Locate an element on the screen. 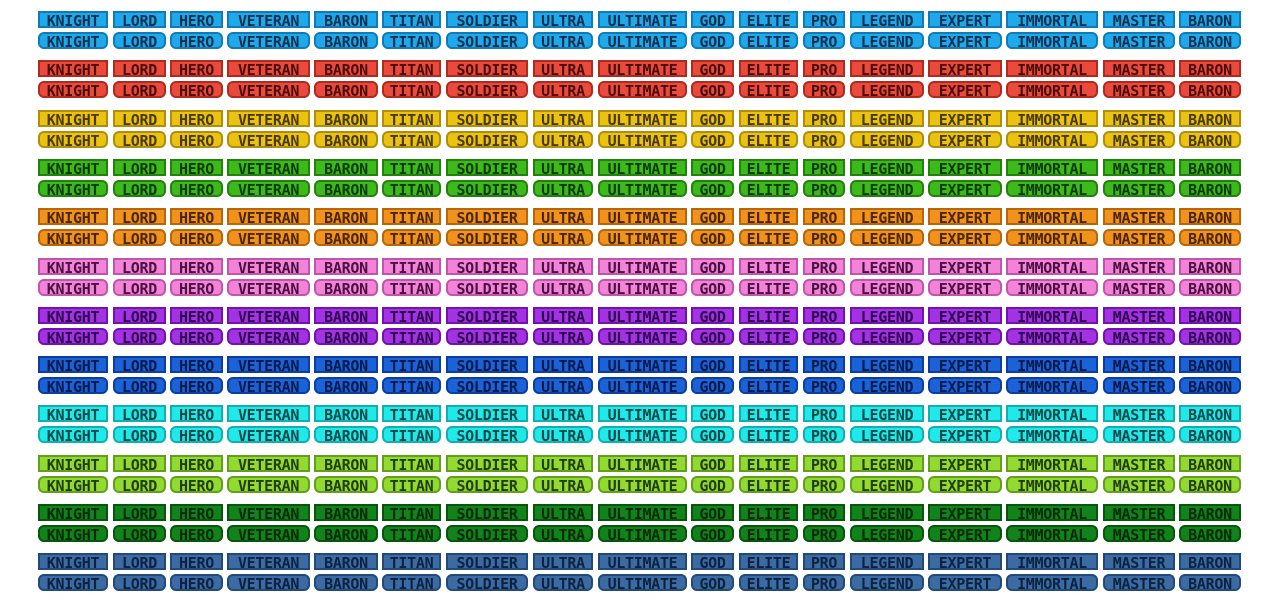 The image size is (1280, 606). badge-pink-square-master: MASTER is located at coordinates (1139, 266).